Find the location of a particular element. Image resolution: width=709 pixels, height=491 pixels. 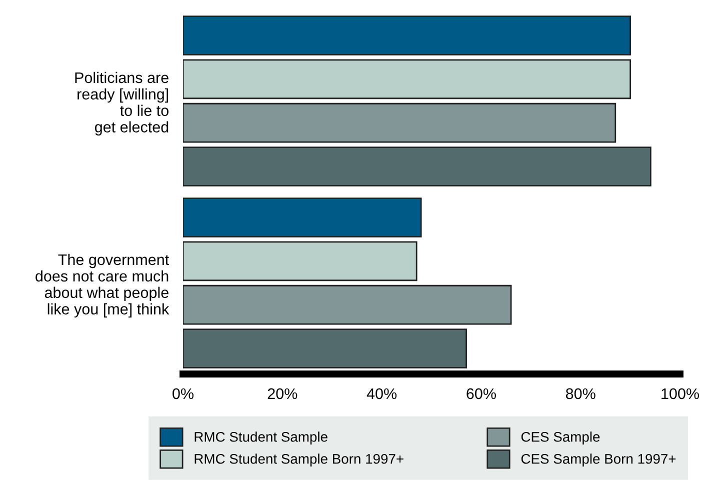

x-tick-label: 40% is located at coordinates (381, 394).